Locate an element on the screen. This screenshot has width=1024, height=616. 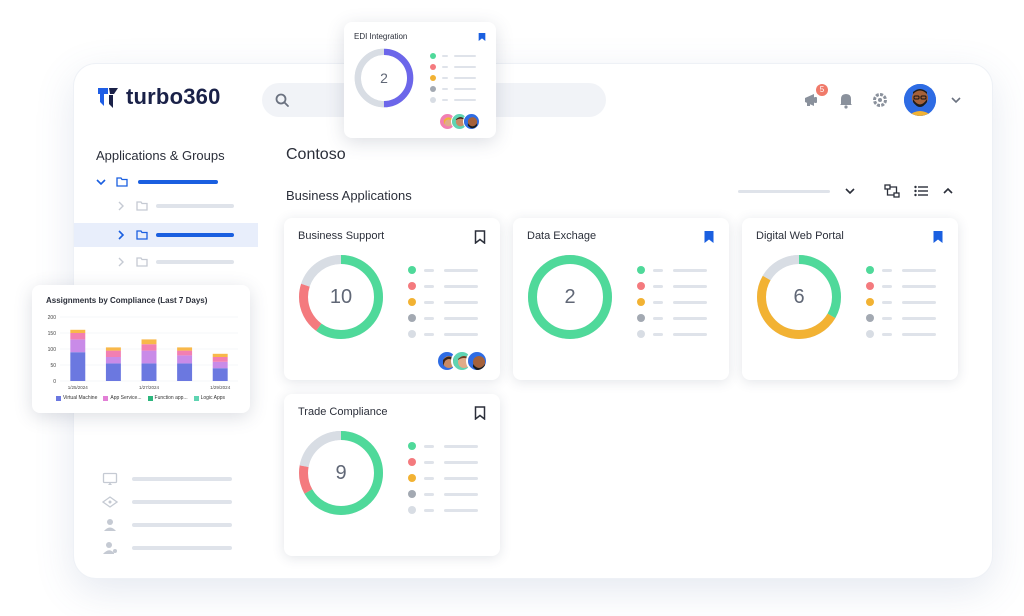
app-card: Business Support 10 is located at coordinates (392, 299).